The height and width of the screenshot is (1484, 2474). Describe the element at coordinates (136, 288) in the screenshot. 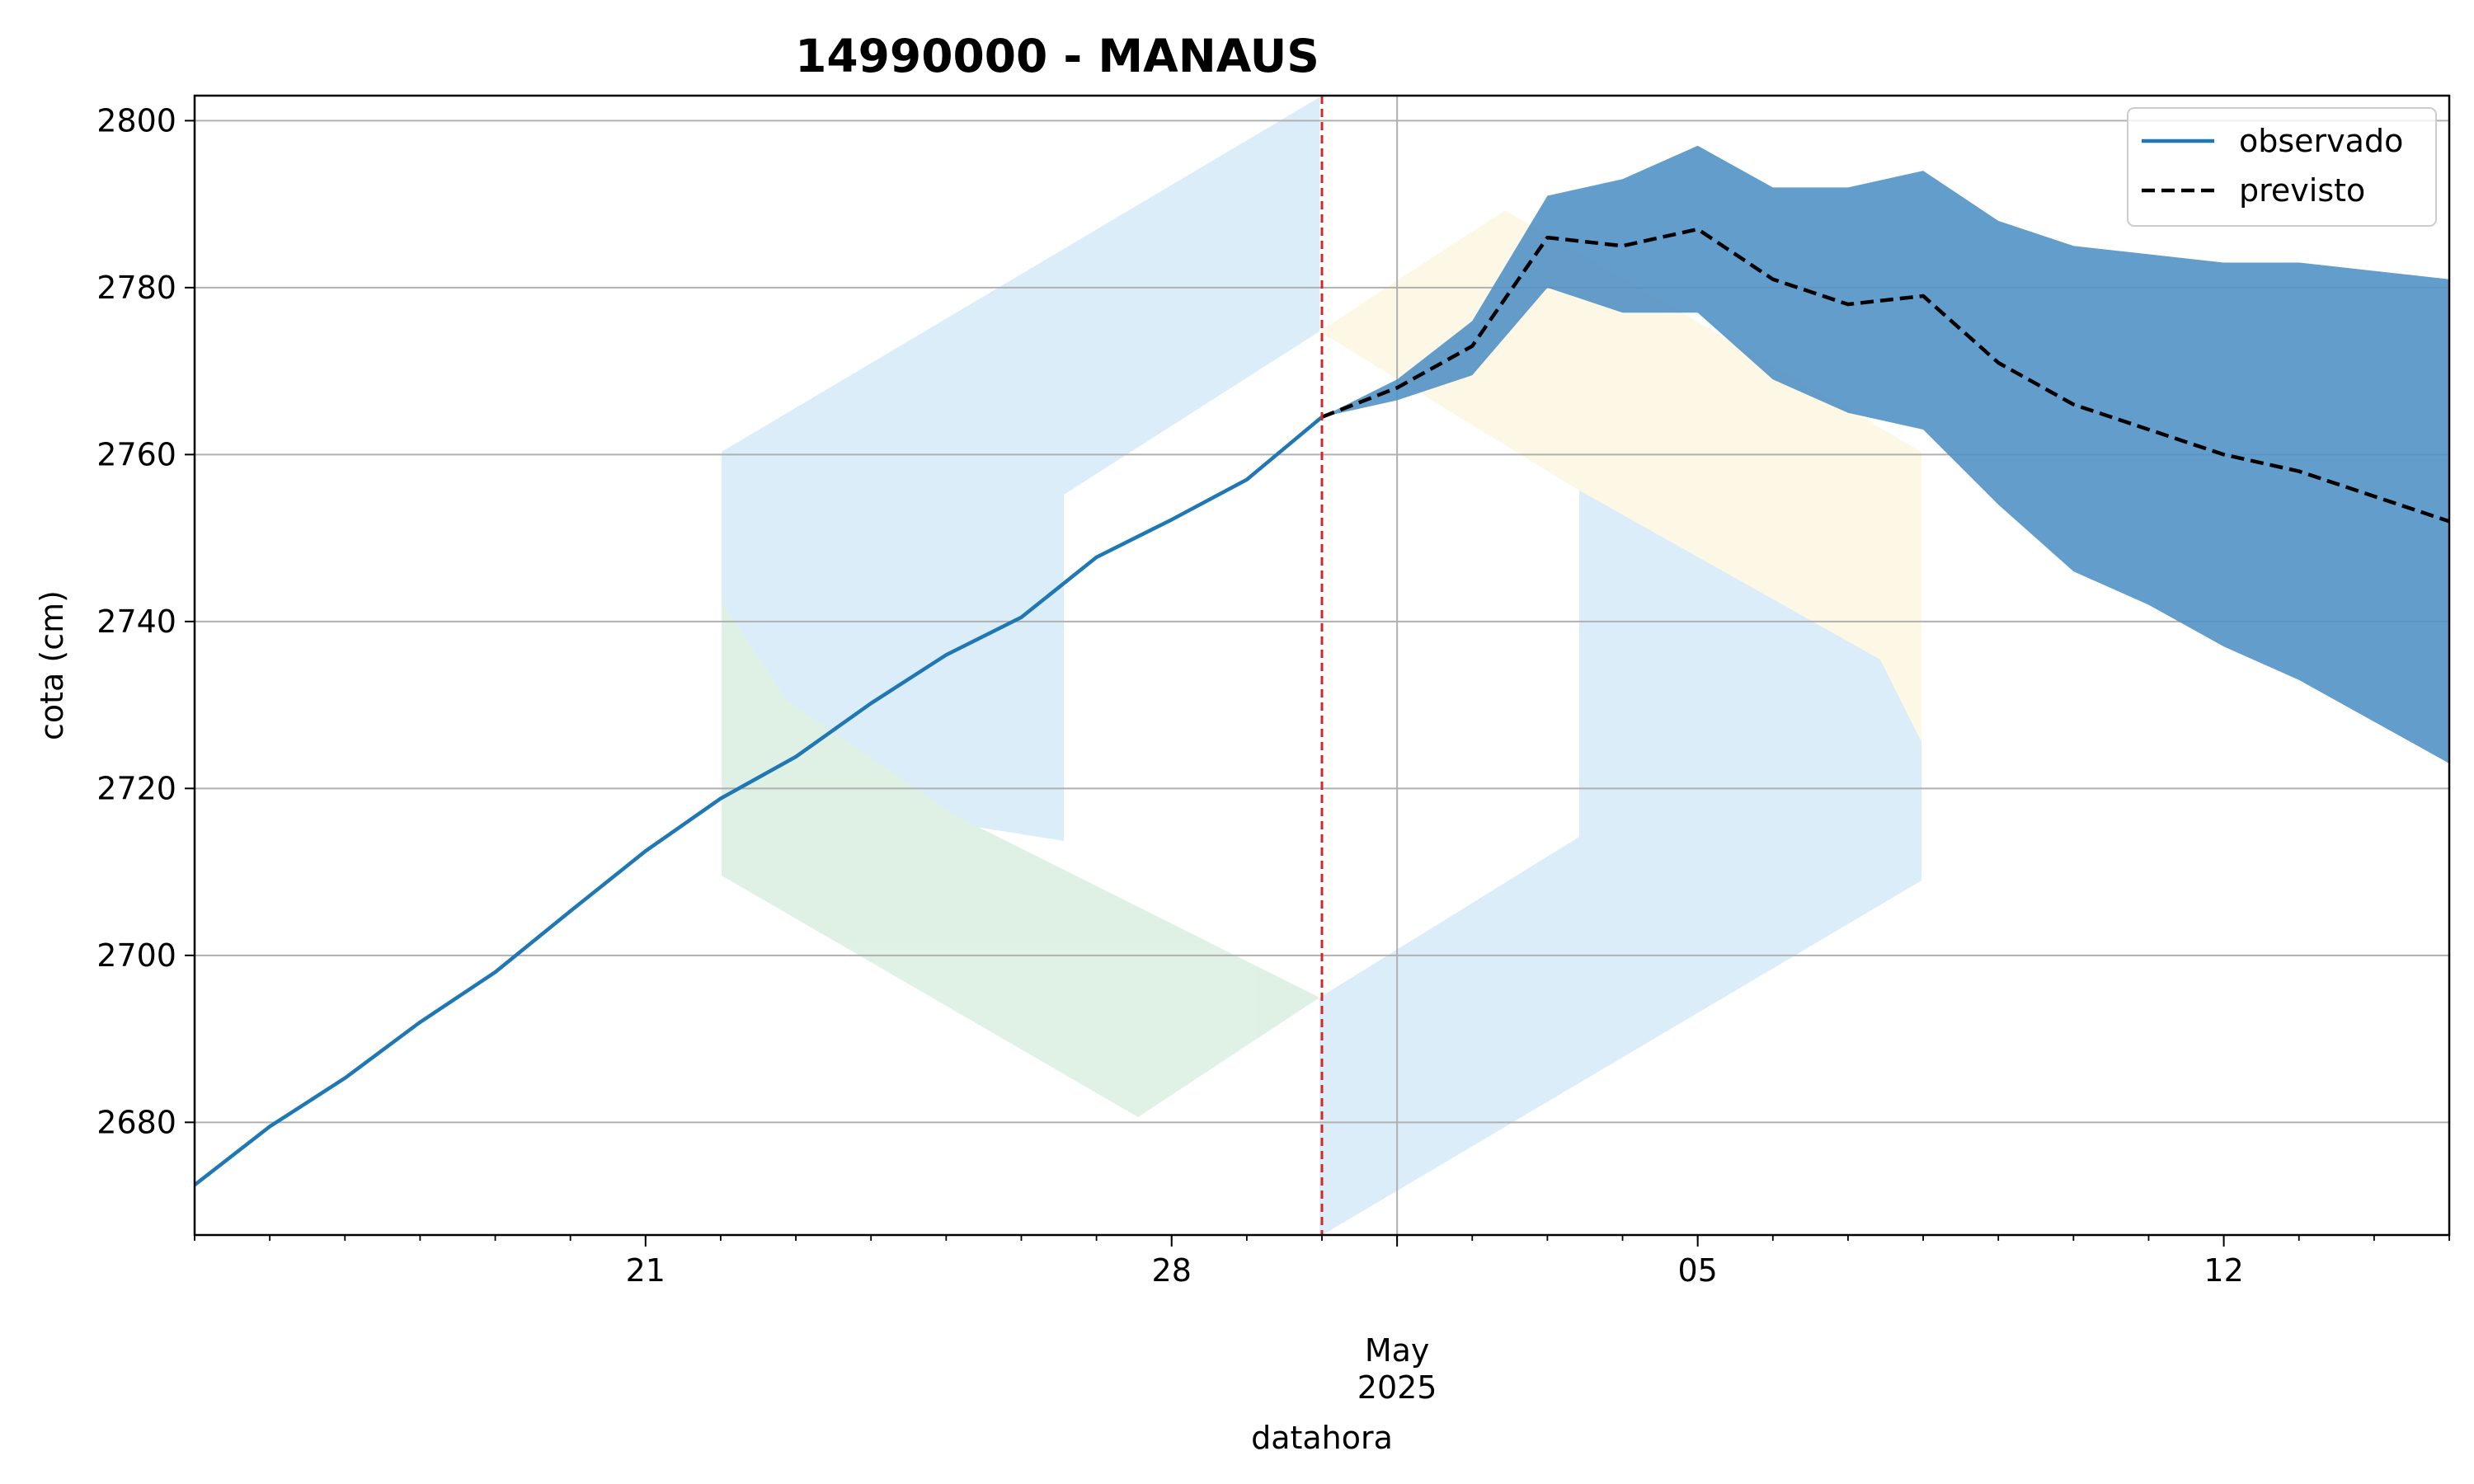

I see `y-tick-label-2780: 2780` at that location.